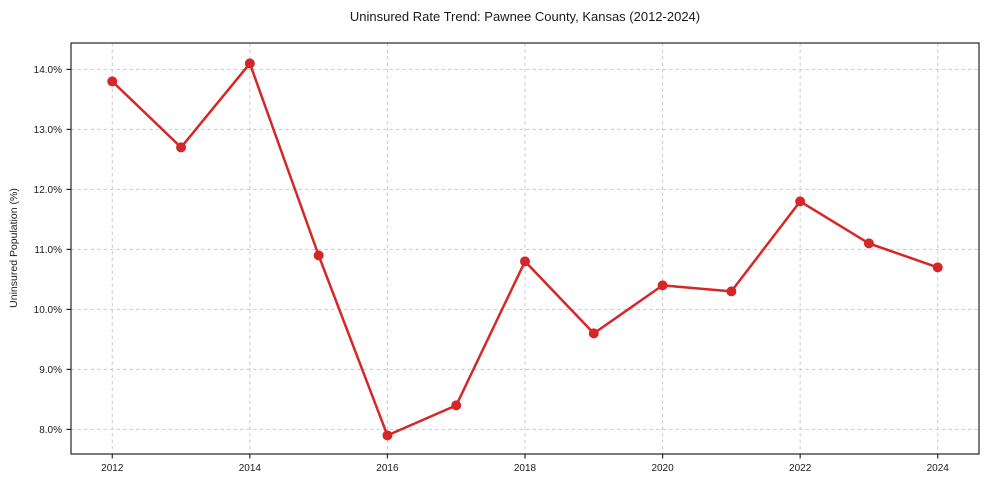  I want to click on data-point-2024, so click(937, 267).